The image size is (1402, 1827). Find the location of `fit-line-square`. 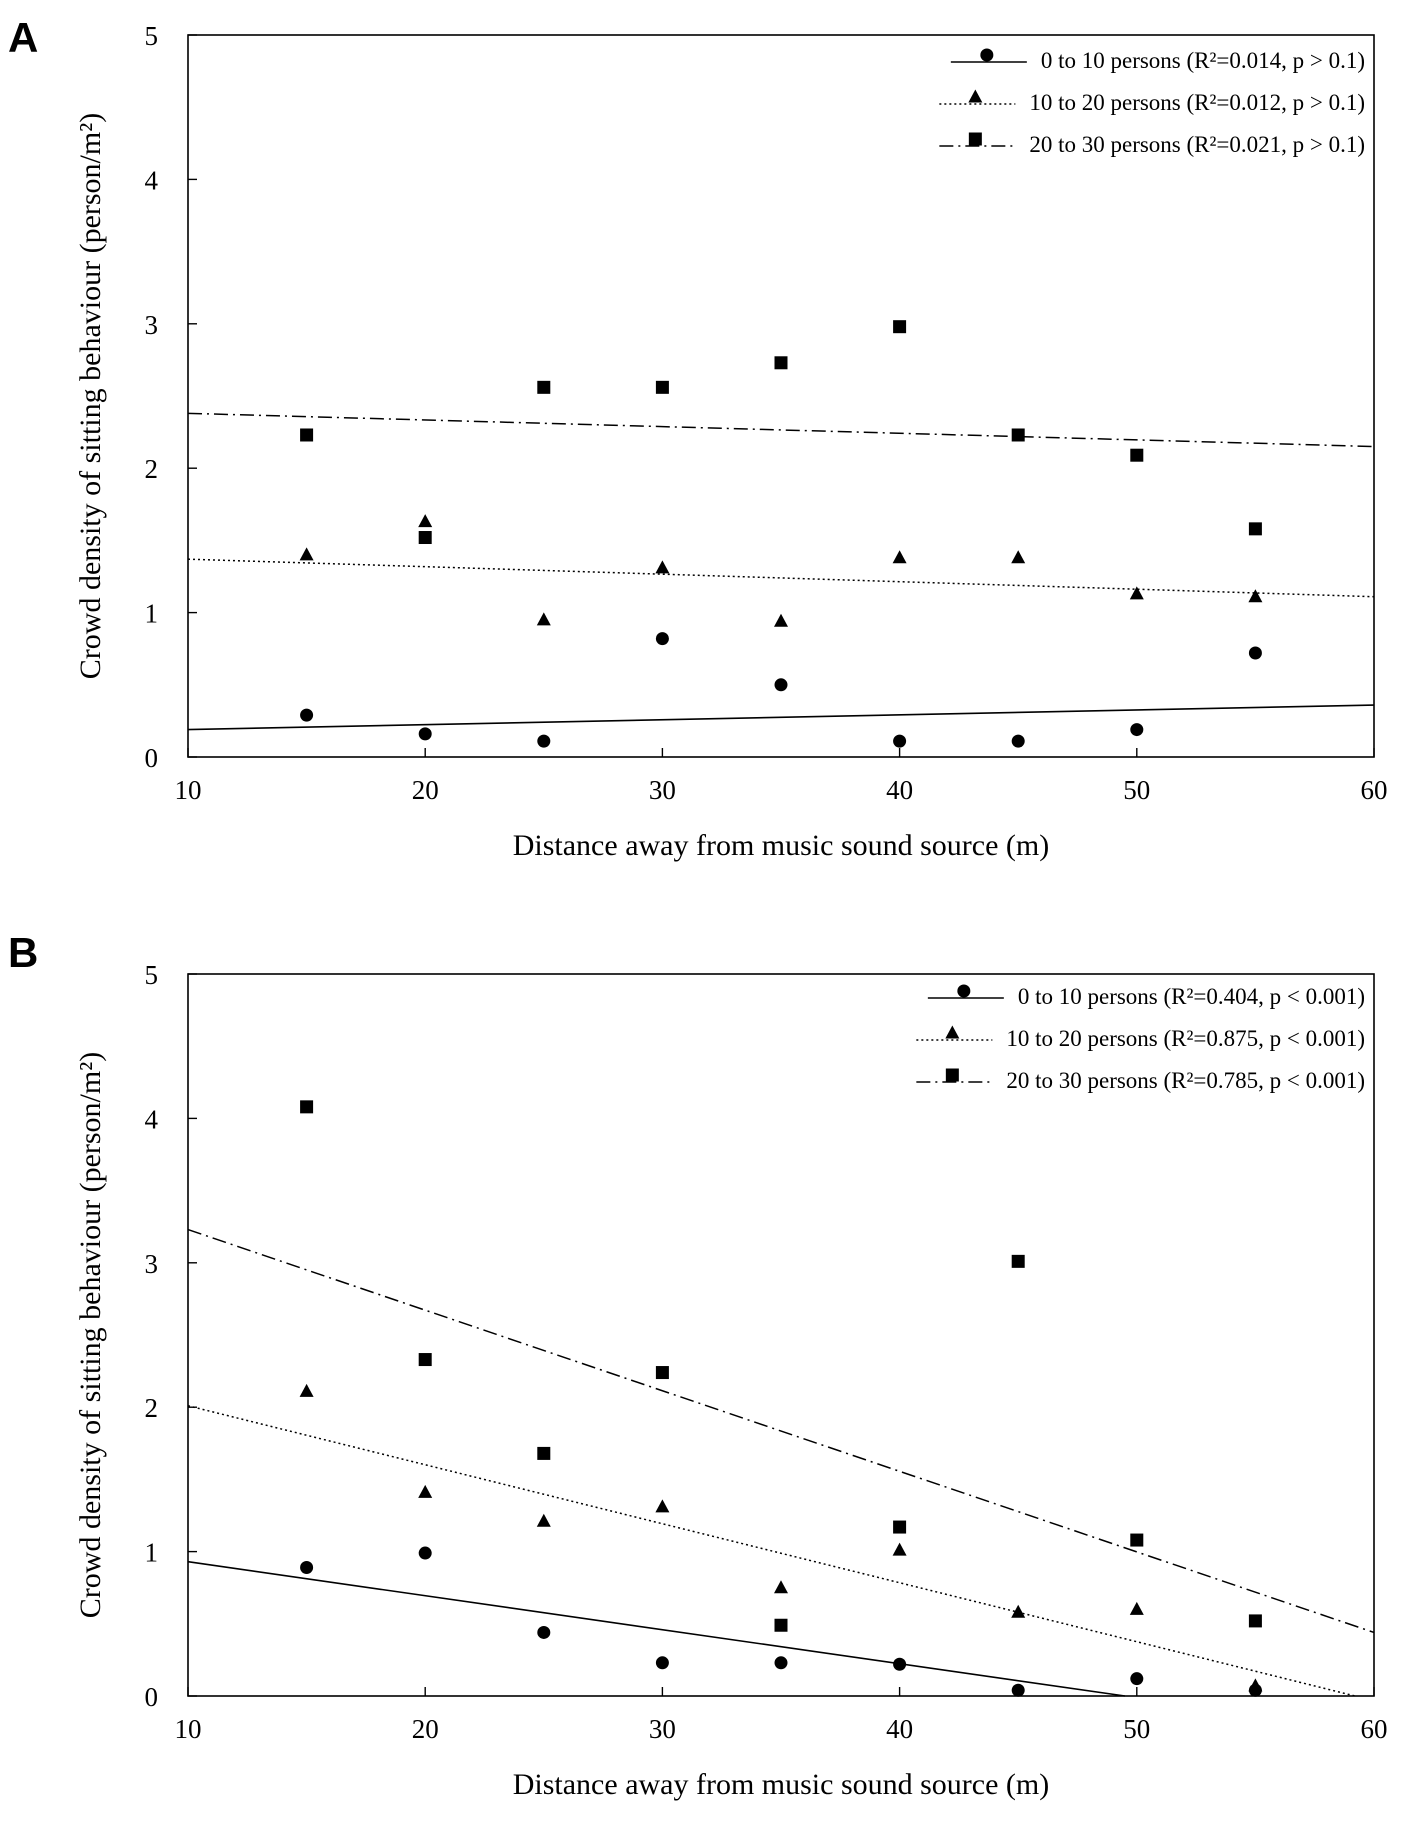

fit-line-square is located at coordinates (781, 430).